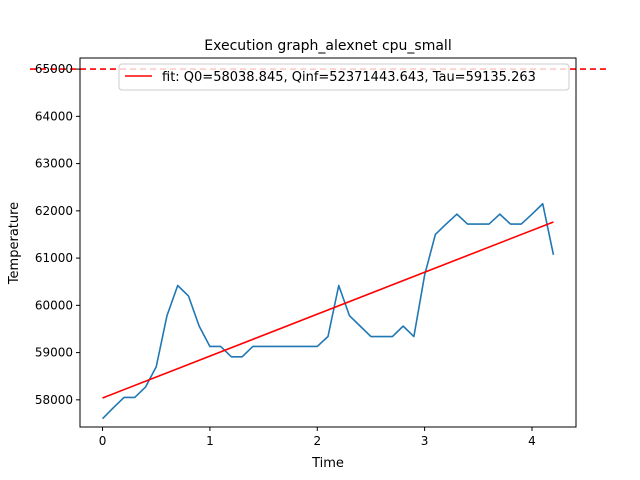 This screenshot has height=480, width=640. I want to click on x-axis: 0 1 2 3 4, so click(317, 437).